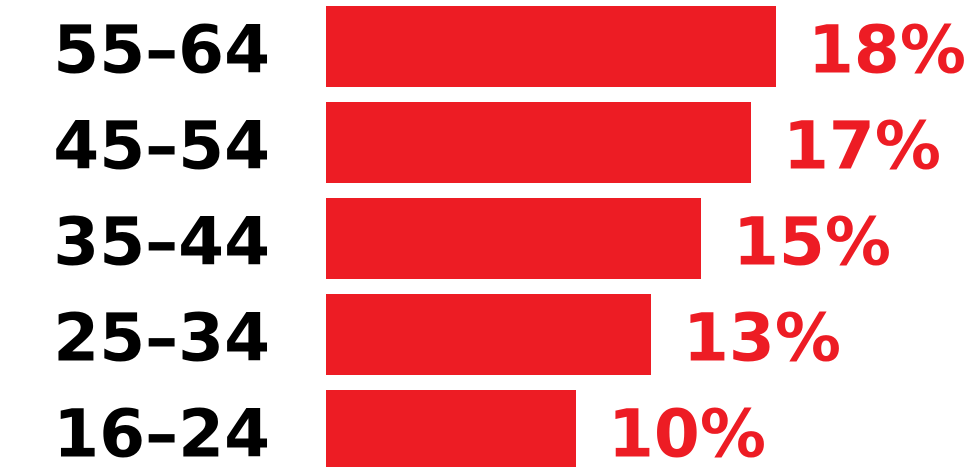 This screenshot has width=977, height=467. Describe the element at coordinates (161, 337) in the screenshot. I see `category-label: 25–34` at that location.